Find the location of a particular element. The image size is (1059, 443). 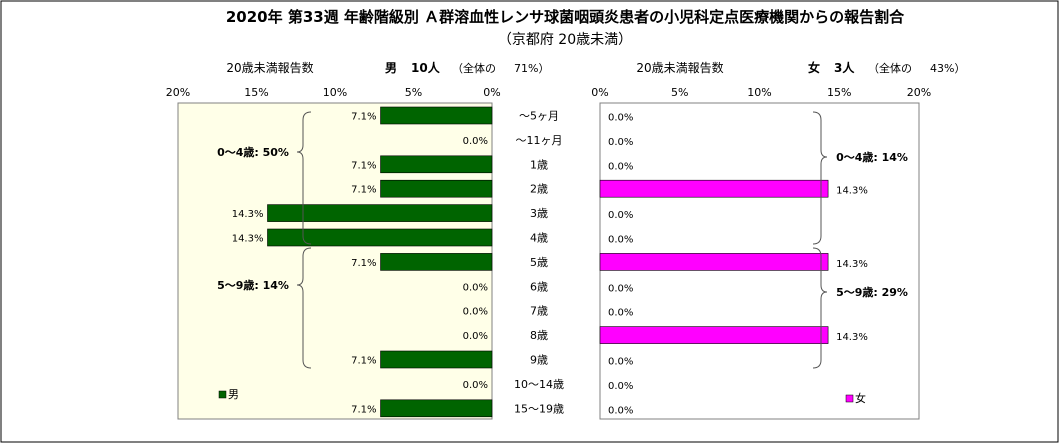

right-legend-label: 女 is located at coordinates (860, 398).